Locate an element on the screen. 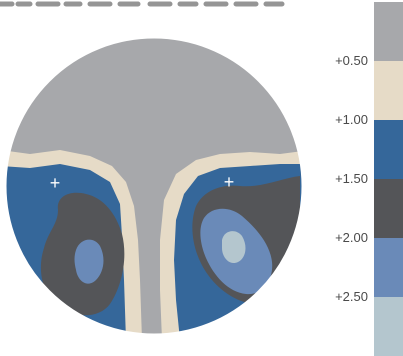  plus-marker-1: + is located at coordinates (229, 182).